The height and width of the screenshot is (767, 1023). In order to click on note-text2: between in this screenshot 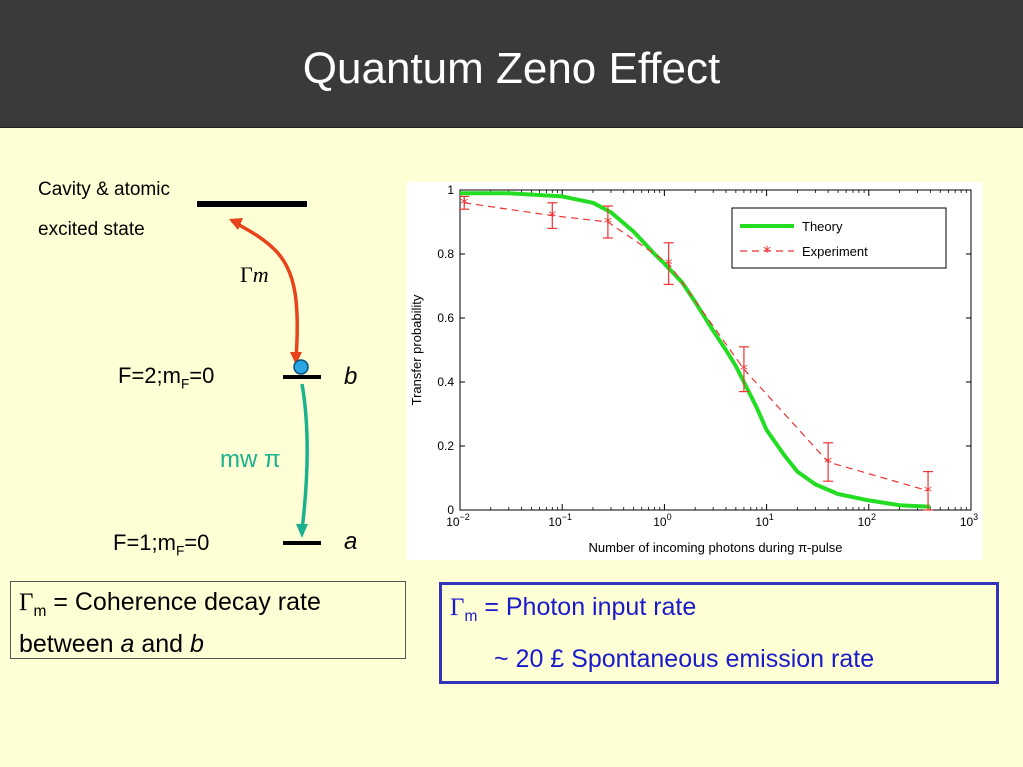, I will do `click(70, 644)`.